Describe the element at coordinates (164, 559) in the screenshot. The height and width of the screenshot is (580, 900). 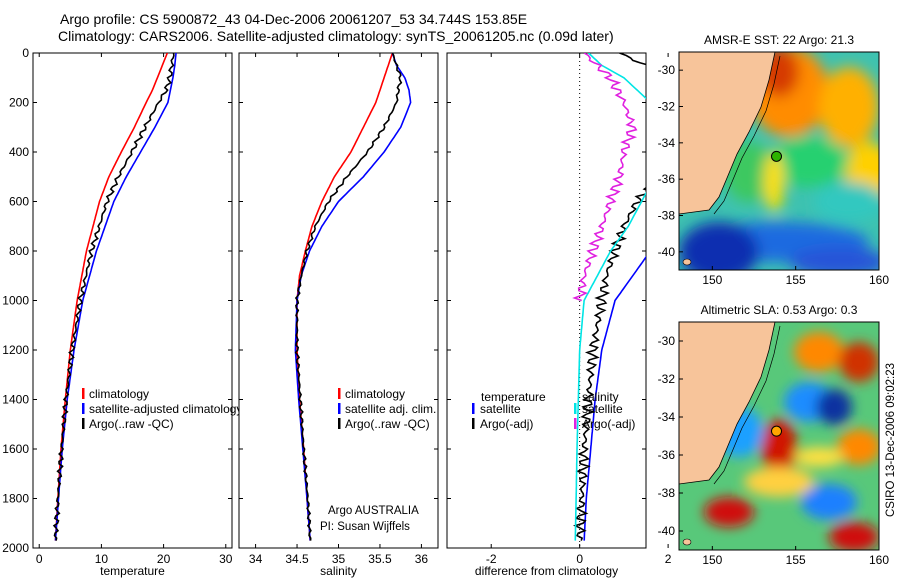
I see `x-tick-label: 20` at that location.